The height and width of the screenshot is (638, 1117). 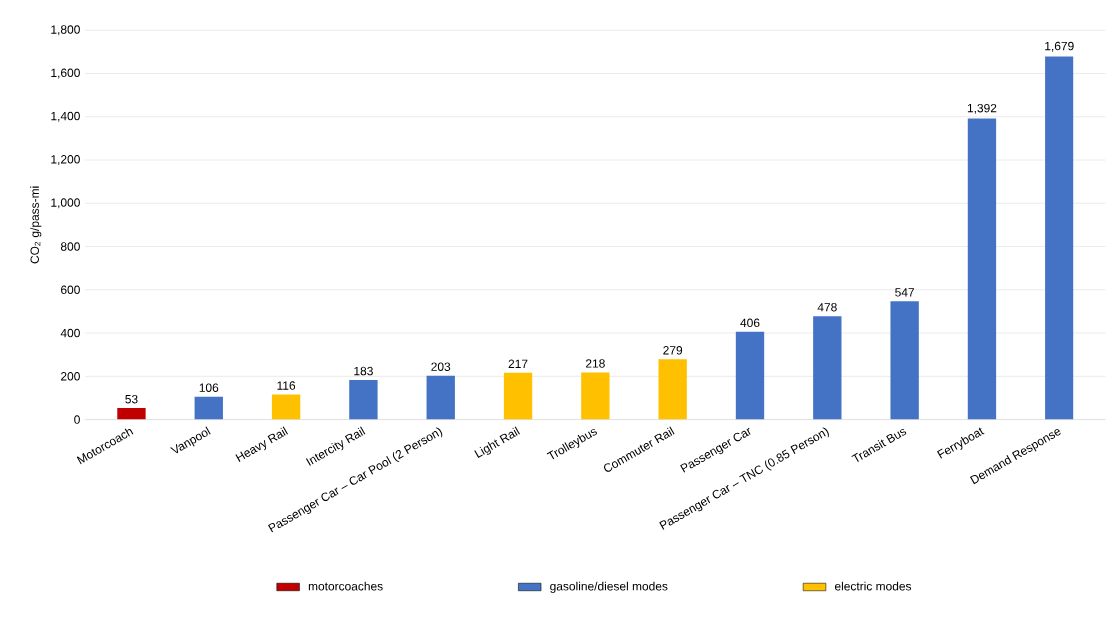 What do you see at coordinates (65, 30) in the screenshot?
I see `y-tick-label: 1,800` at bounding box center [65, 30].